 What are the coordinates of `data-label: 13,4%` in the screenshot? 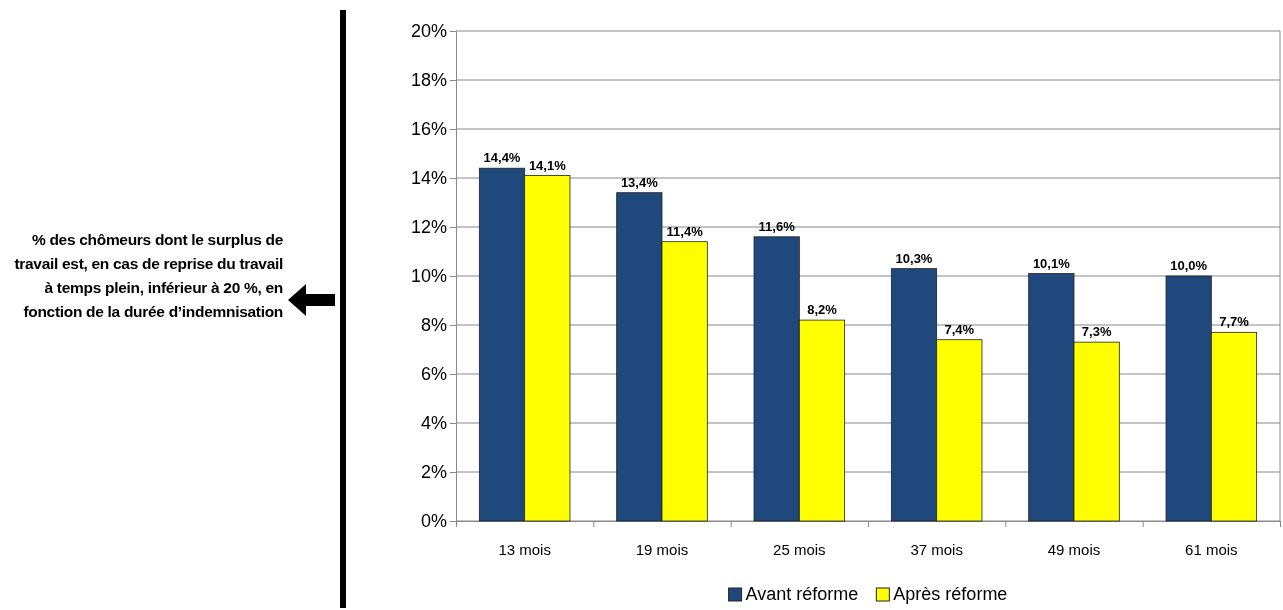 It's located at (639, 182).